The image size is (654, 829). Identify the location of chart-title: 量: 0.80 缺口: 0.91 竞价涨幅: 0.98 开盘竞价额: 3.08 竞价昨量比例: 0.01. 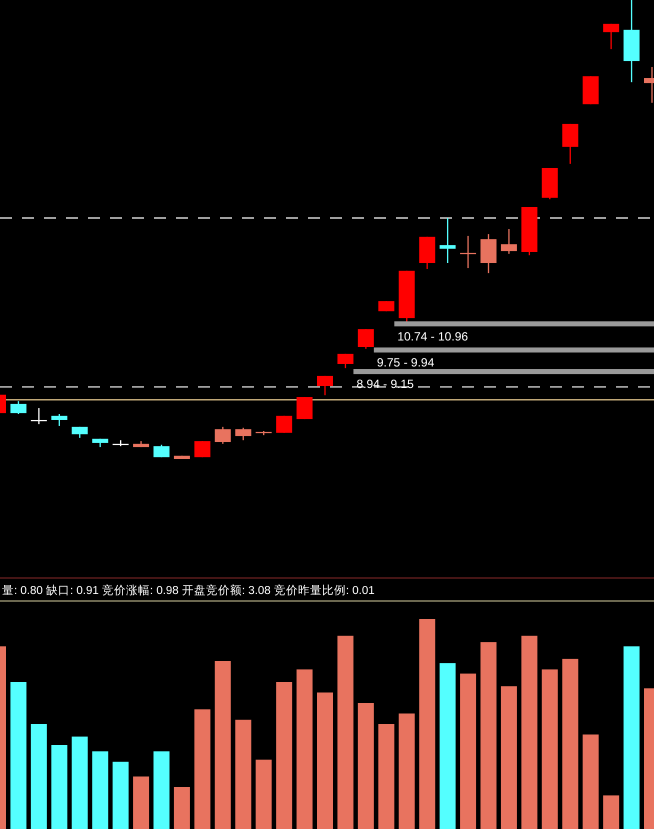
(188, 590).